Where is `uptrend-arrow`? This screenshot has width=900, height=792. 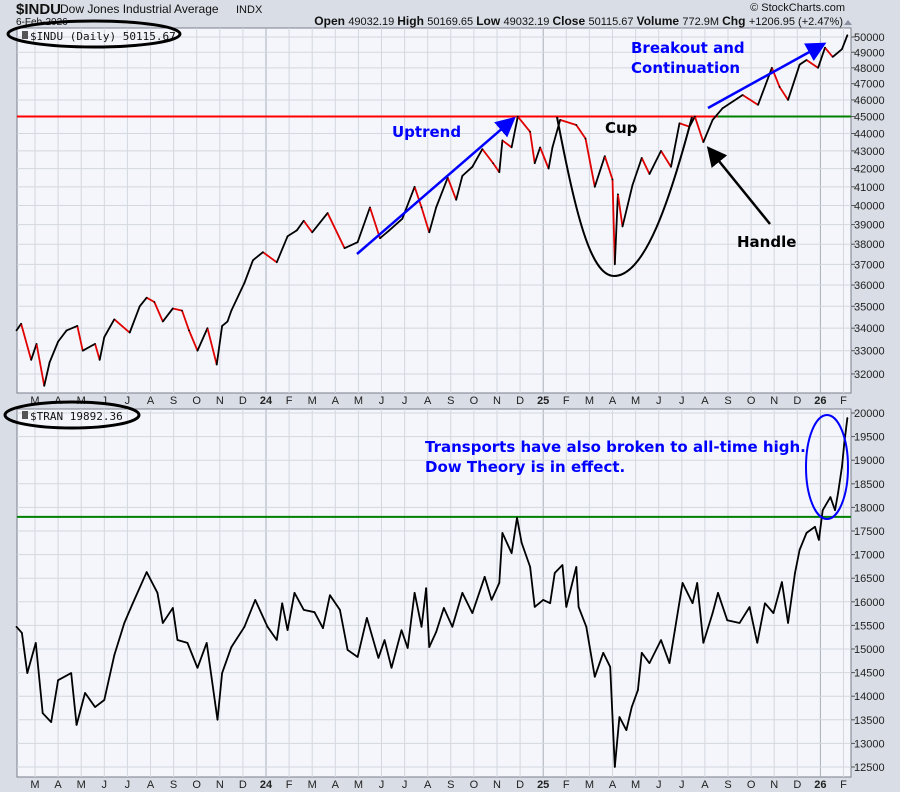 uptrend-arrow is located at coordinates (436, 185).